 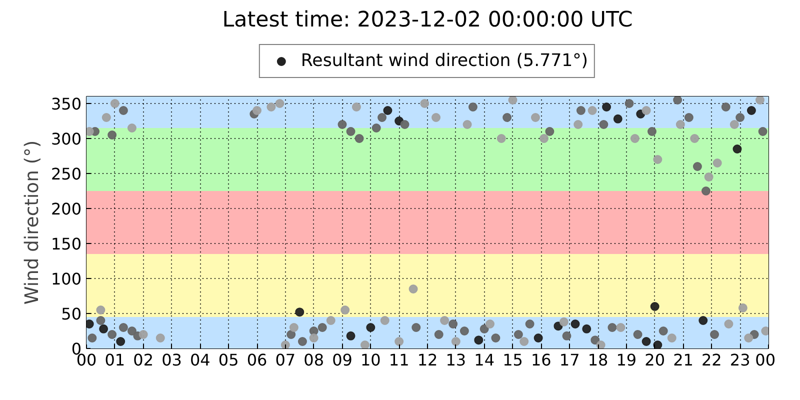 I want to click on x-tick-label: 06, so click(x=257, y=360).